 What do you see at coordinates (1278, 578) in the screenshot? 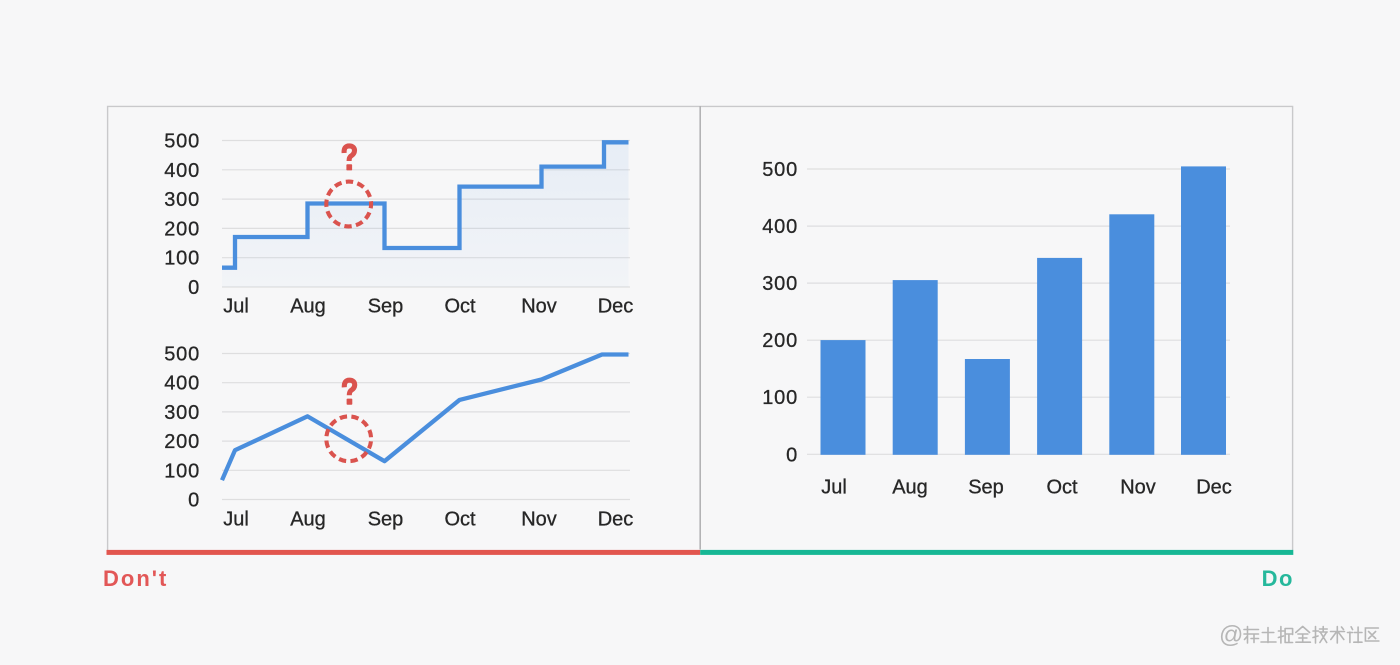
I see `svg-text: Do` at bounding box center [1278, 578].